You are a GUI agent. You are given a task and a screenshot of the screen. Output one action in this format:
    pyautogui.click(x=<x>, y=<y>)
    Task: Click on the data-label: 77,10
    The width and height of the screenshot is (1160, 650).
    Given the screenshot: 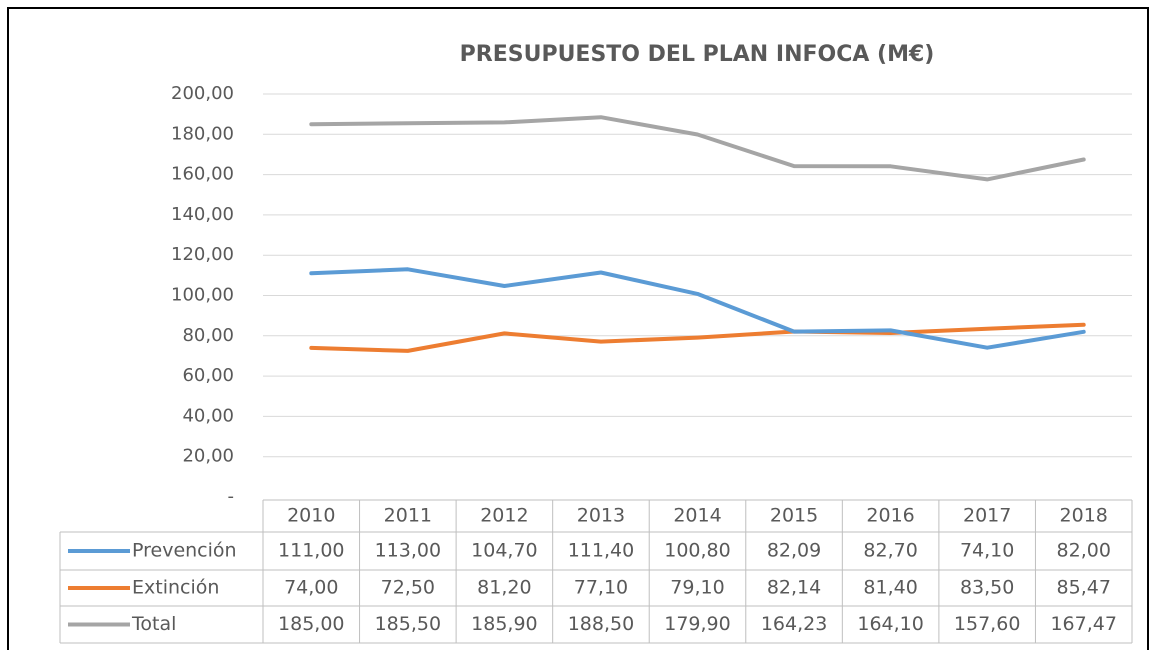 What is the action you would take?
    pyautogui.click(x=601, y=588)
    